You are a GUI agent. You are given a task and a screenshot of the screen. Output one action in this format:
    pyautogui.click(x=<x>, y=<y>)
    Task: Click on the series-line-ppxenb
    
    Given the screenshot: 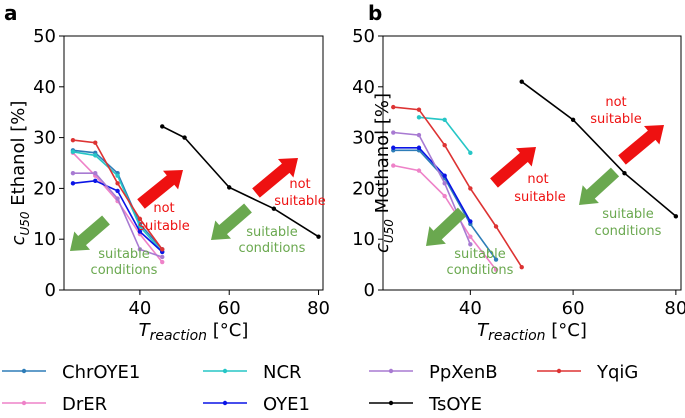 What is the action you would take?
    pyautogui.click(x=432, y=188)
    